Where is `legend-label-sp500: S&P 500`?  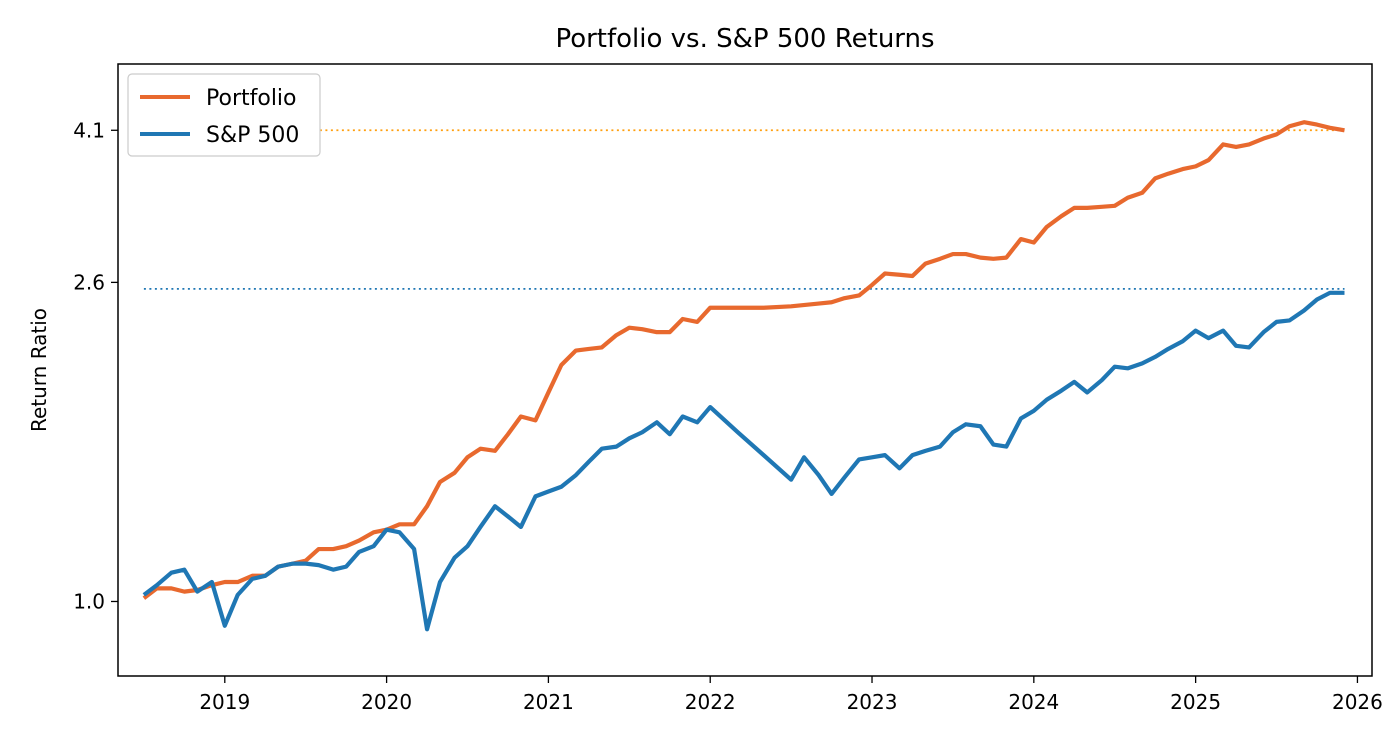
legend-label-sp500: S&P 500 is located at coordinates (252, 135).